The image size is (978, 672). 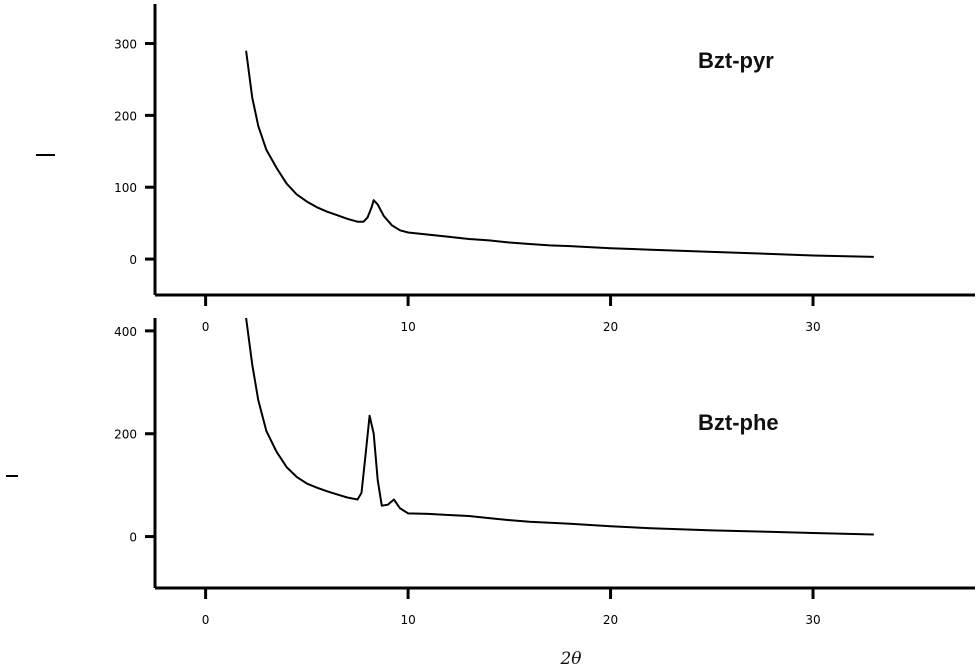 What do you see at coordinates (125, 45) in the screenshot?
I see `y-tick-label: 300` at bounding box center [125, 45].